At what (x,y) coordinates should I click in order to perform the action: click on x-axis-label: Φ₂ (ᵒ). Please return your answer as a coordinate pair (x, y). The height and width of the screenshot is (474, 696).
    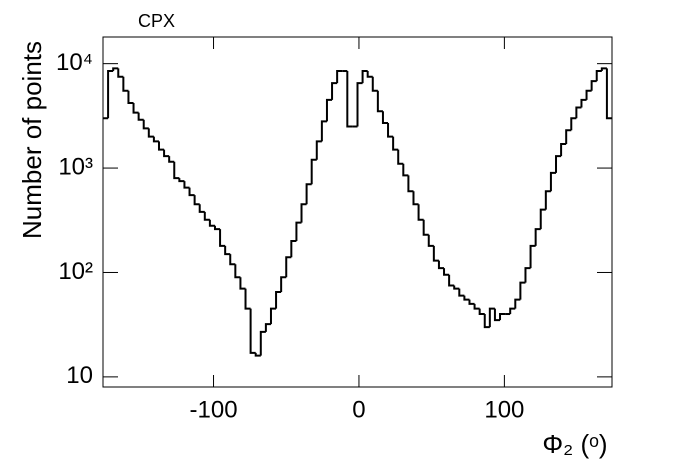
    Looking at the image, I should click on (574, 444).